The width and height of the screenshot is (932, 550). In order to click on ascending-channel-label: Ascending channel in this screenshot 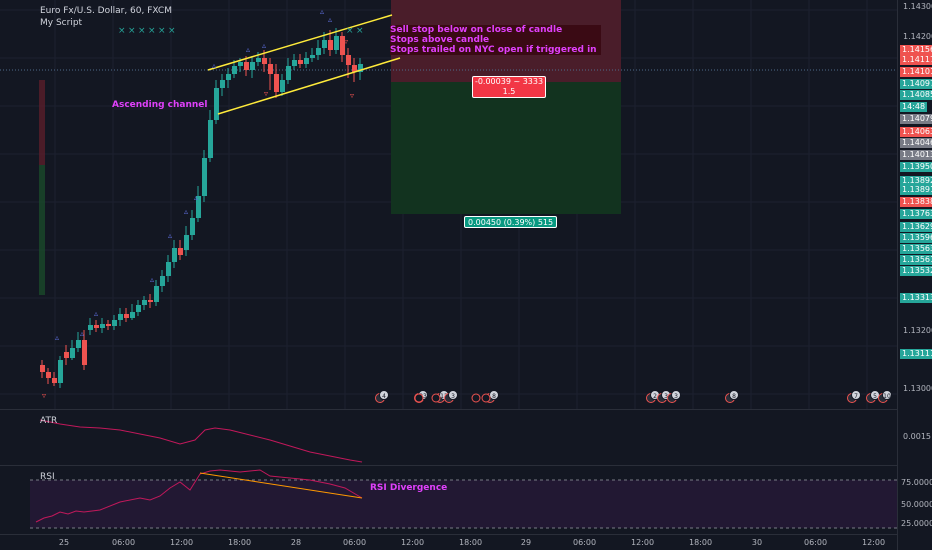, I will do `click(160, 105)`.